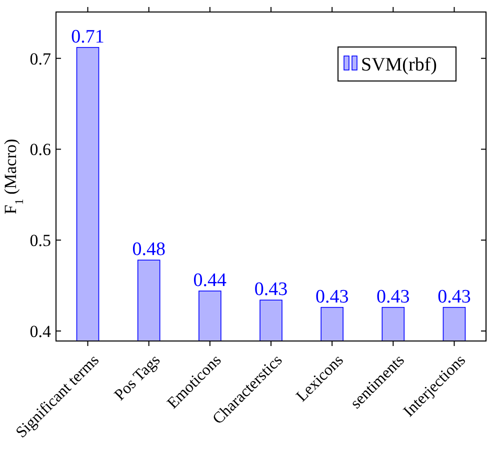  Describe the element at coordinates (40, 240) in the screenshot. I see `y-tick-label: 0.5` at that location.